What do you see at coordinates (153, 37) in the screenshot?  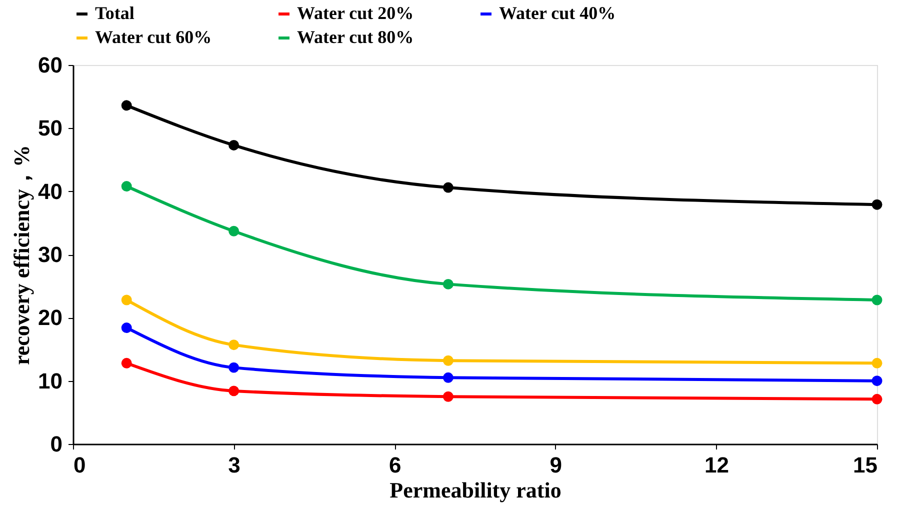 I see `legend-label: Water cut 60%` at bounding box center [153, 37].